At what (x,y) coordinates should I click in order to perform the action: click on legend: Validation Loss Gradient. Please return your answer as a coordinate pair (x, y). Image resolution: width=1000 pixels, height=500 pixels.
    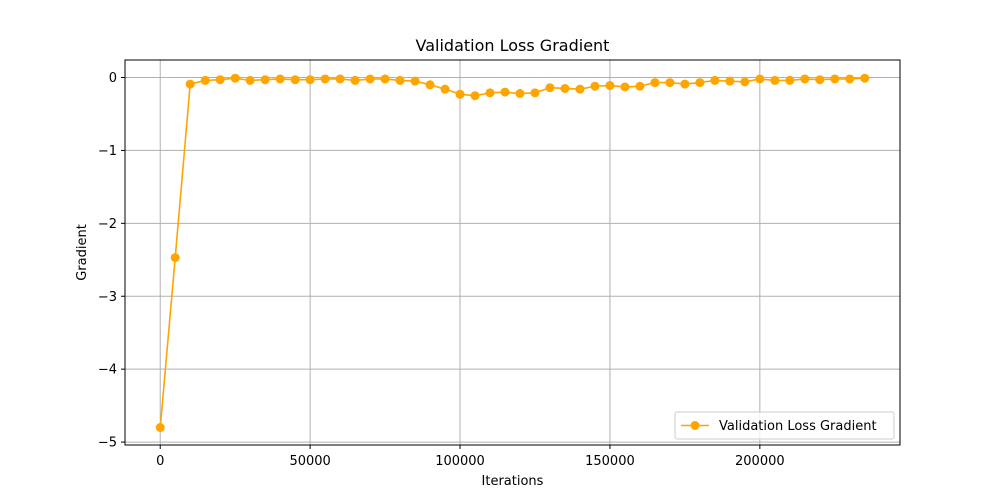
    Looking at the image, I should click on (784, 425).